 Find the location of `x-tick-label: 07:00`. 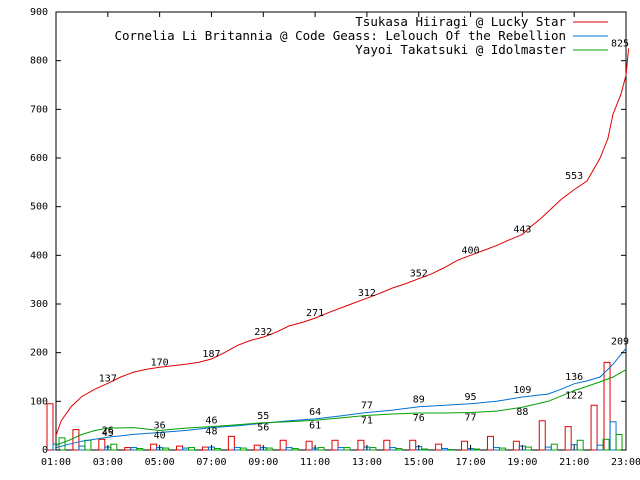

x-tick-label: 07:00 is located at coordinates (211, 462).